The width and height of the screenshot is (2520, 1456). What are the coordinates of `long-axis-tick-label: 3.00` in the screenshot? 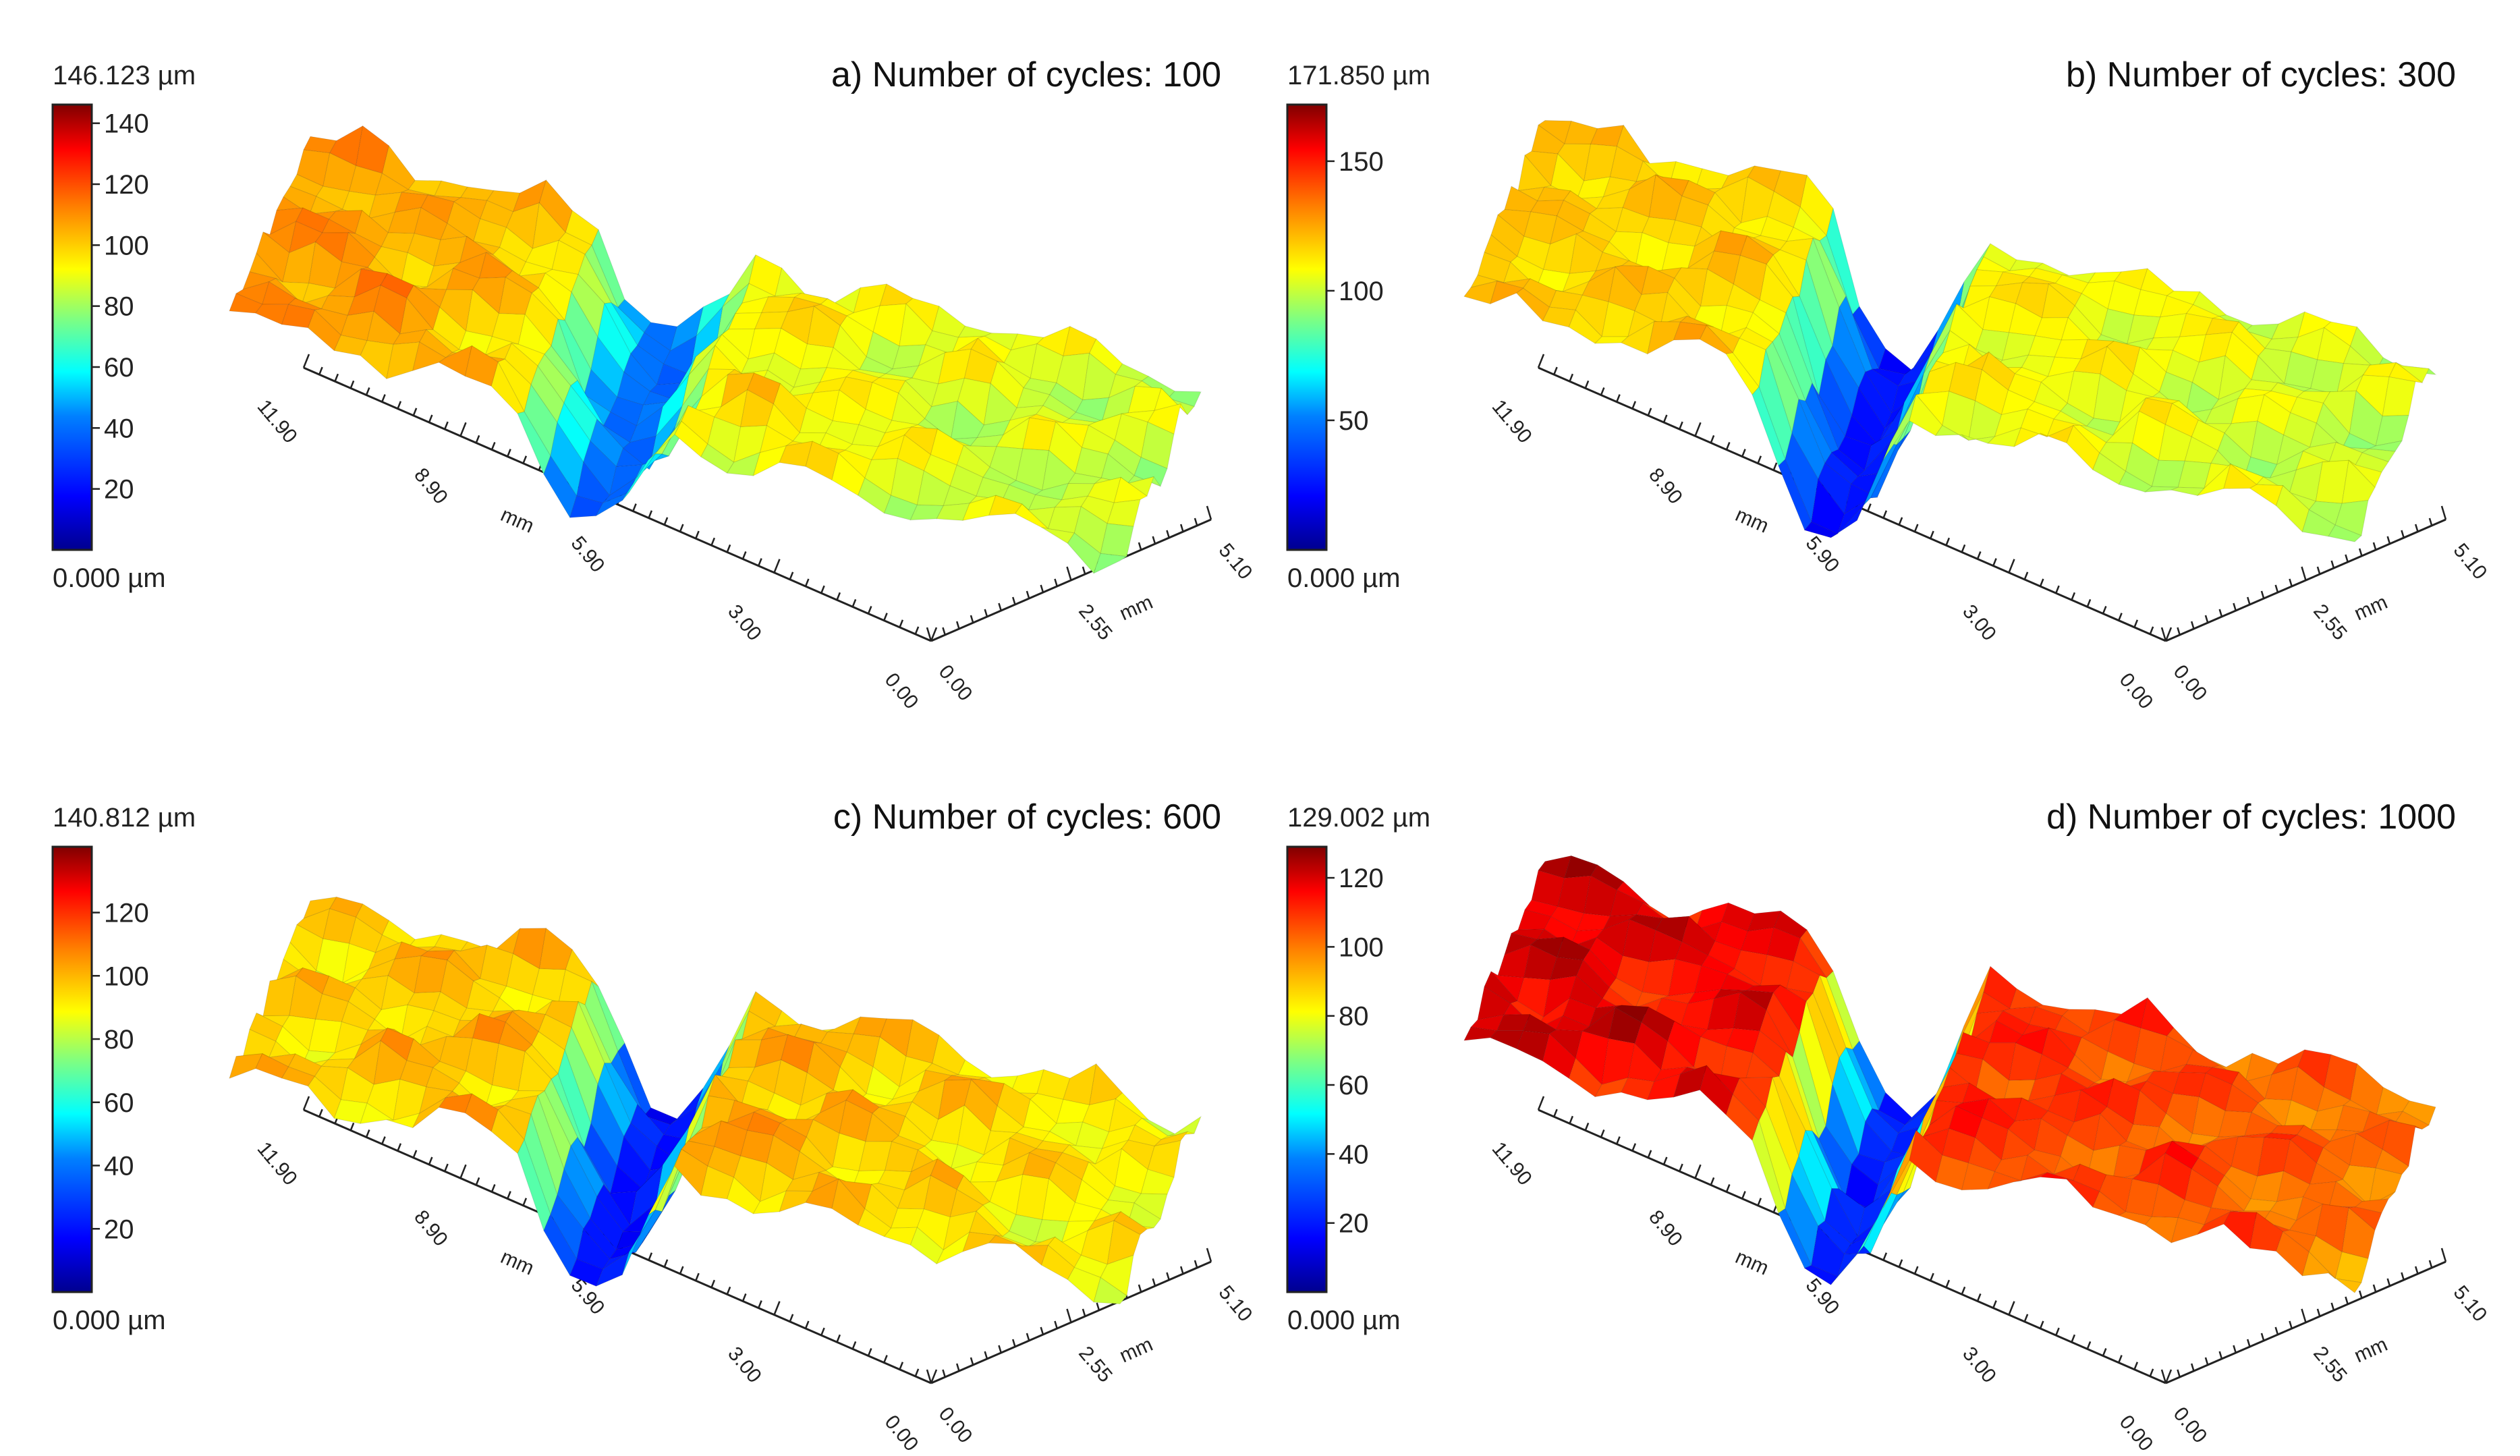 It's located at (1979, 622).